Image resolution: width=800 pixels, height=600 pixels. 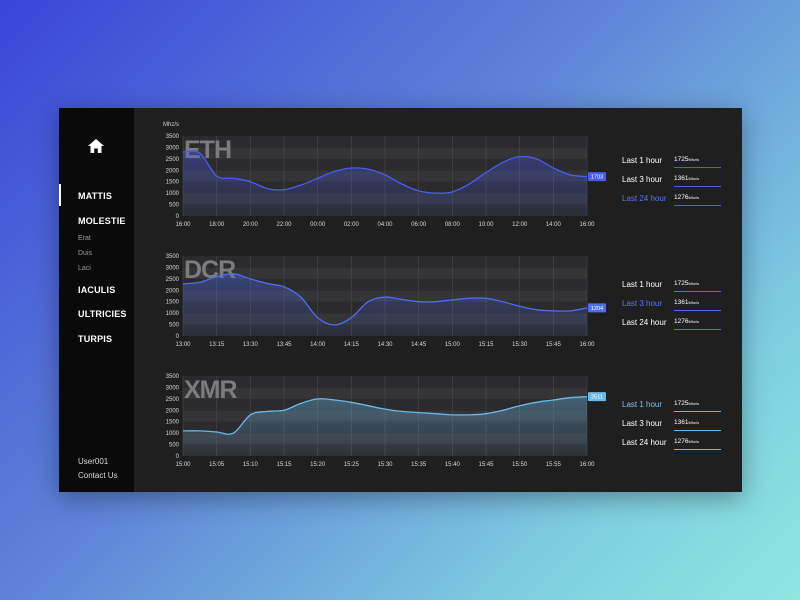 What do you see at coordinates (211, 390) in the screenshot?
I see `chart-title-xmr: XMR` at bounding box center [211, 390].